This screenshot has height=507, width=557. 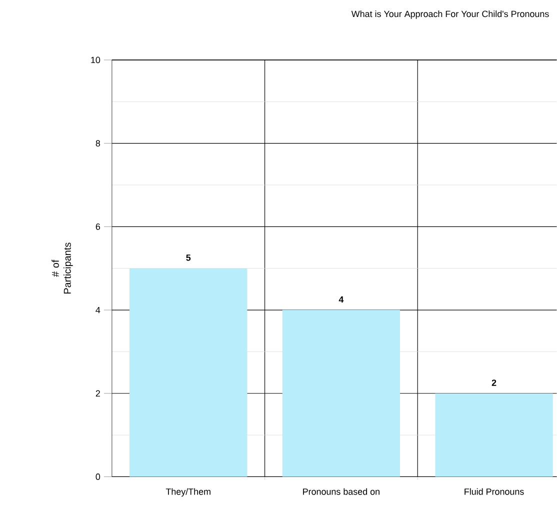 I want to click on y-tick-label: 0, so click(x=98, y=477).